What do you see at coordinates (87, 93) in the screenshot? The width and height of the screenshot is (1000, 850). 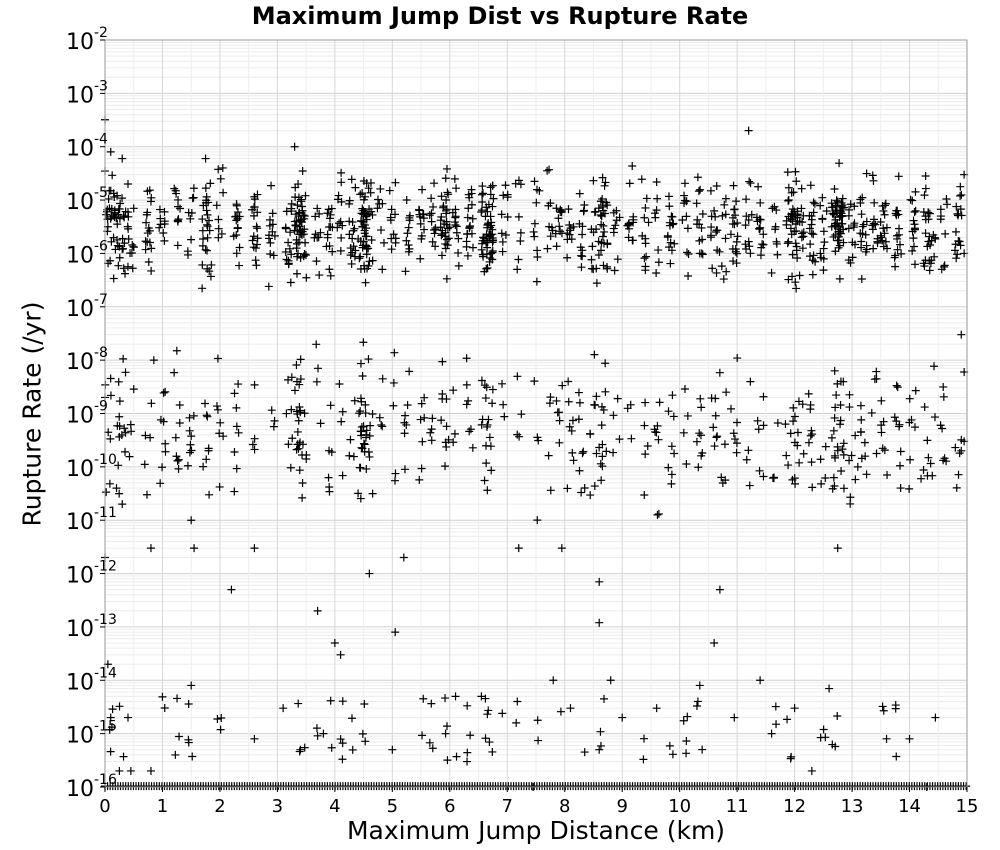 I see `y-tick-label: 10-3` at bounding box center [87, 93].